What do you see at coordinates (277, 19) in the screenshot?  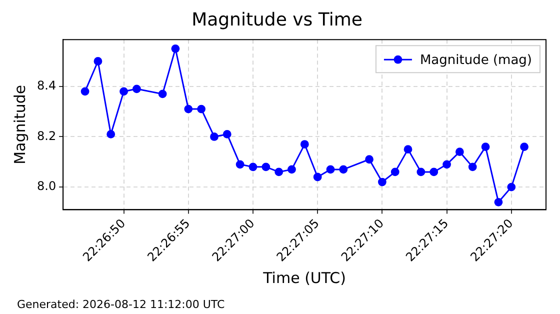 I see `chart-title: Magnitude vs Time` at bounding box center [277, 19].